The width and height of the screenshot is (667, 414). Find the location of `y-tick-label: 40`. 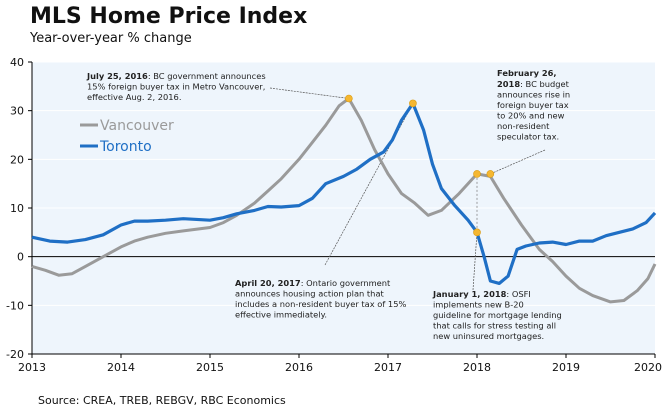

y-tick-label: 40 is located at coordinates (17, 62).